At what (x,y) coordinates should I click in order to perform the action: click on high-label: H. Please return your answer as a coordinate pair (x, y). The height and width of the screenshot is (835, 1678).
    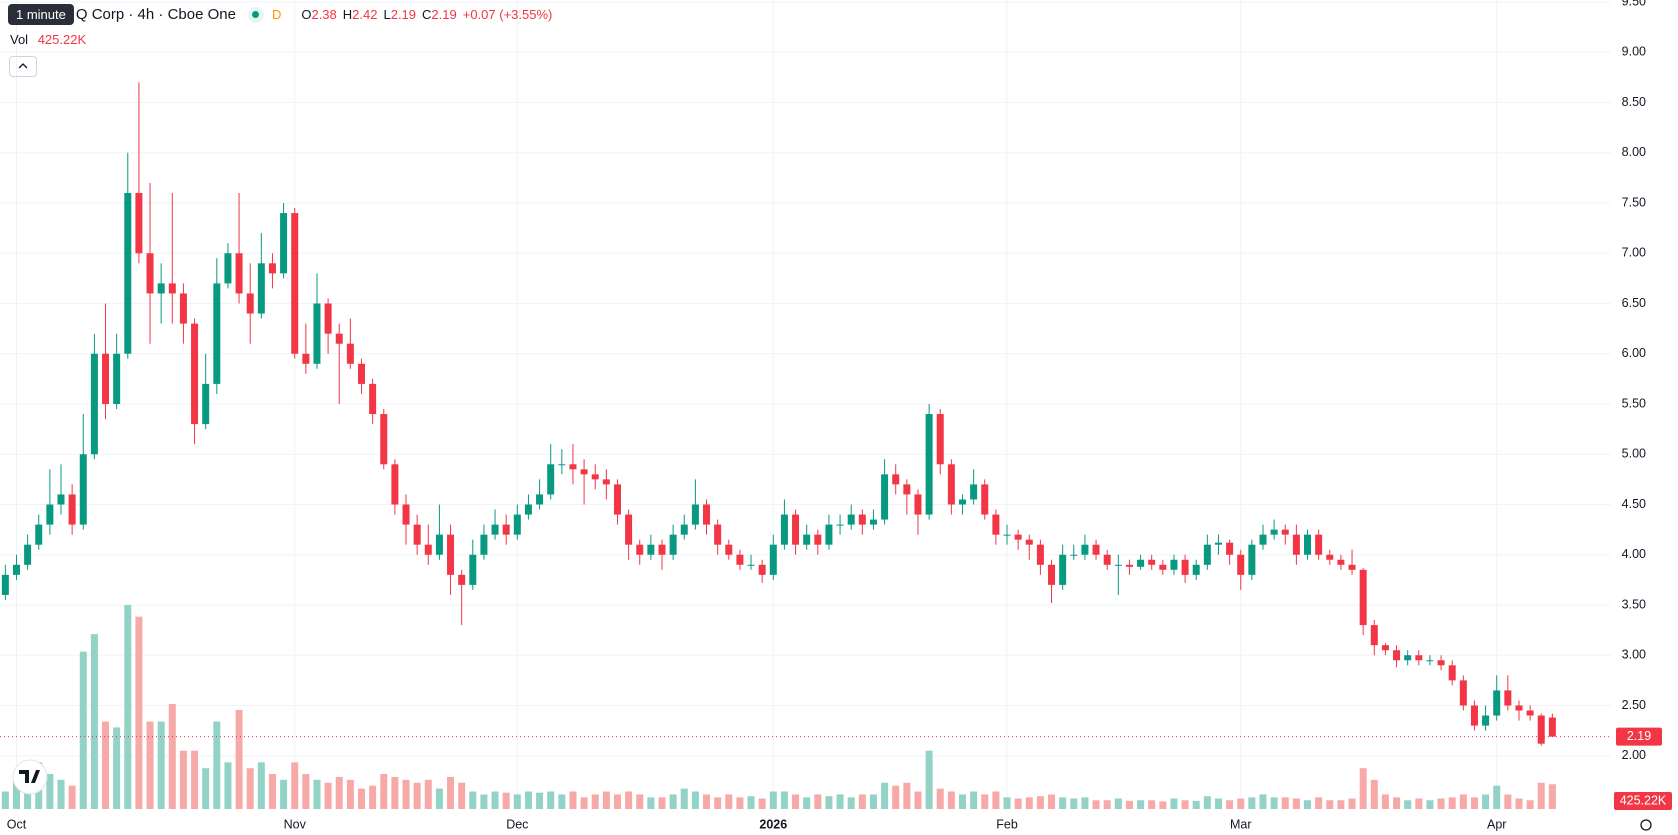
    Looking at the image, I should click on (347, 14).